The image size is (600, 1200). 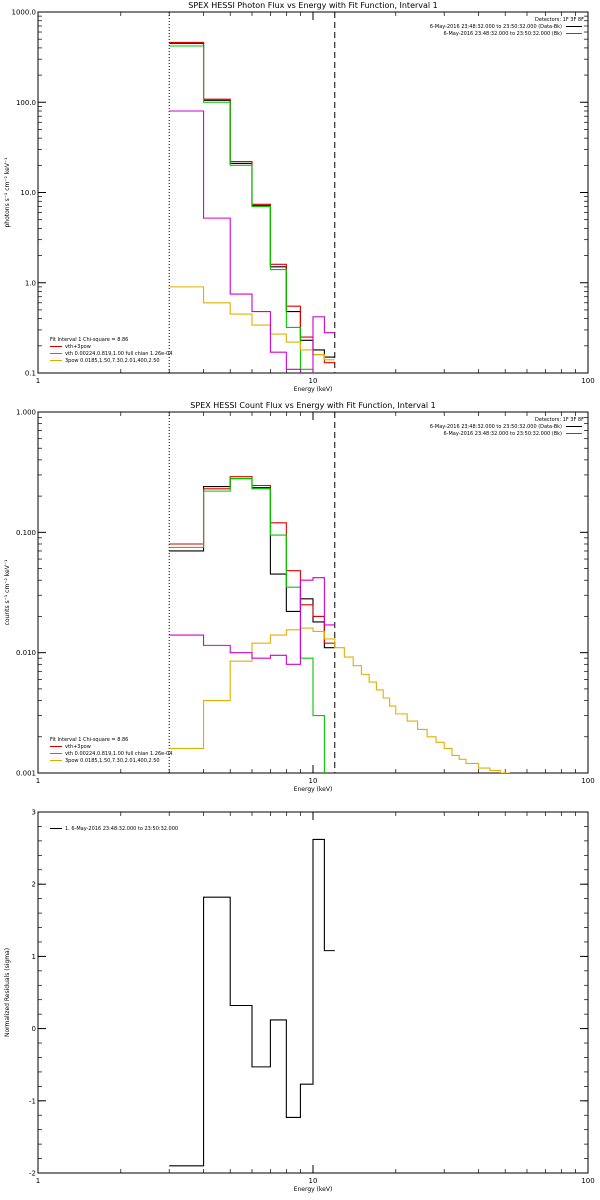 What do you see at coordinates (28, 193) in the screenshot?
I see `y-tick-label: 10.0` at bounding box center [28, 193].